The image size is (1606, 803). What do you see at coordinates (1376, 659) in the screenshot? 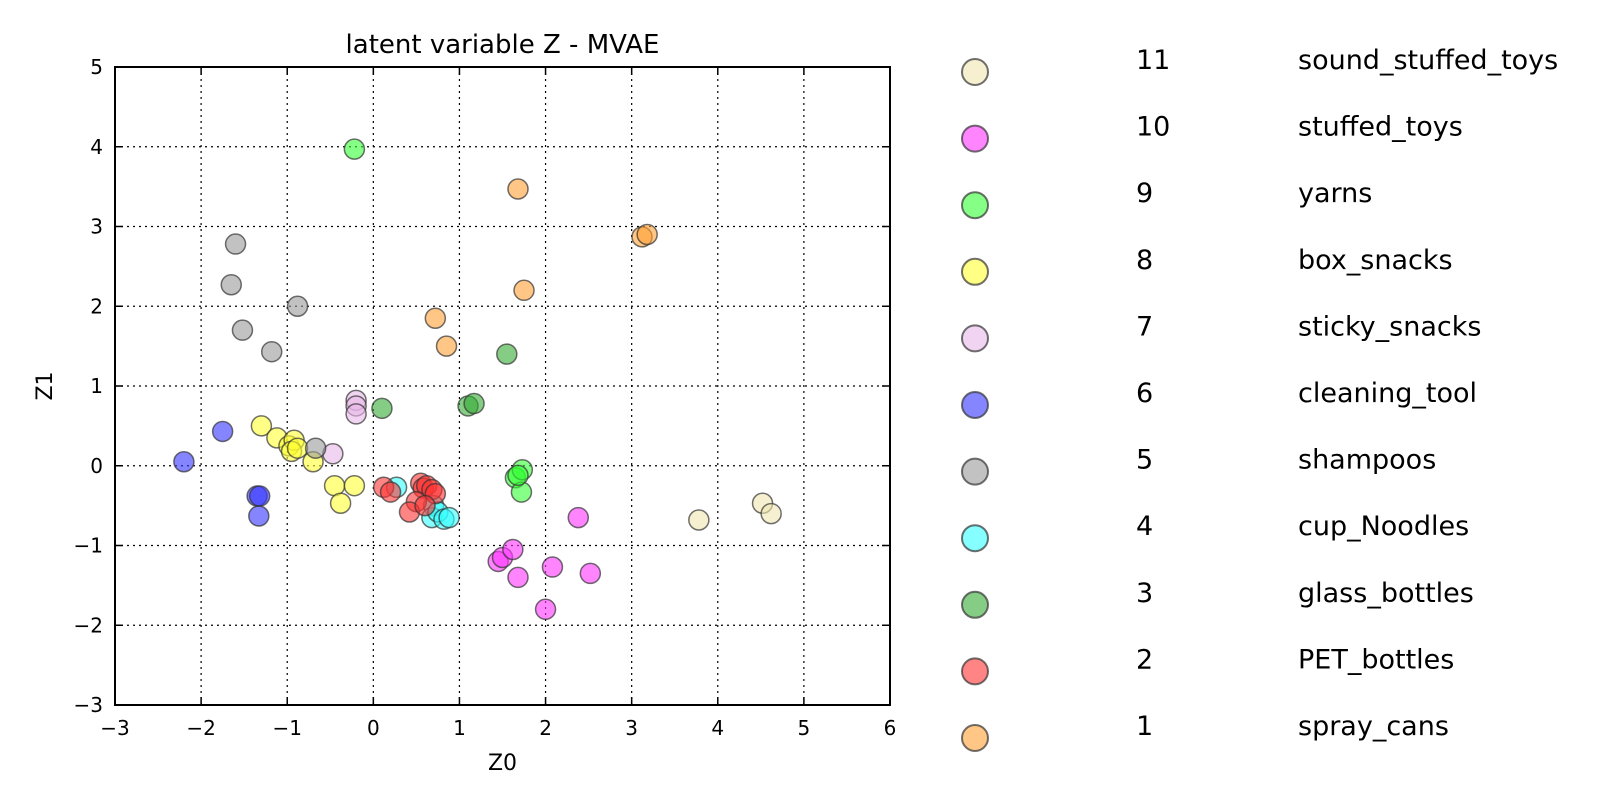
I see `legend-label: PET_bottles` at bounding box center [1376, 659].